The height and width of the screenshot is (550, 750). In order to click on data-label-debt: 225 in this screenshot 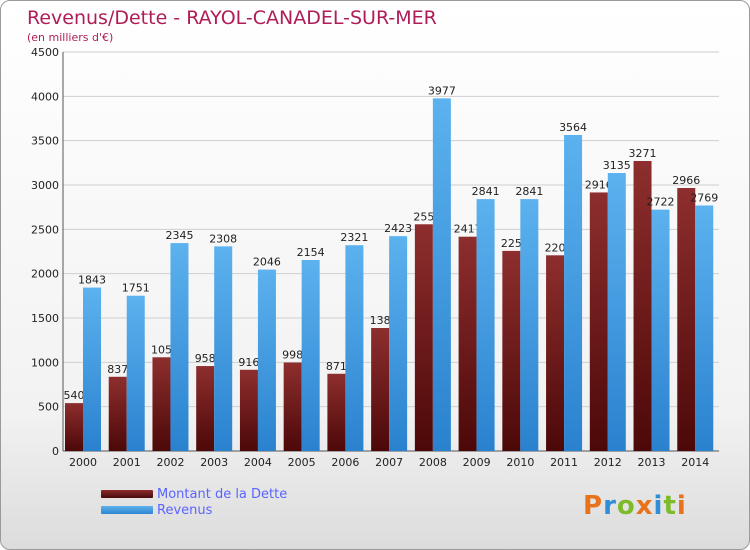, I will do `click(511, 243)`.